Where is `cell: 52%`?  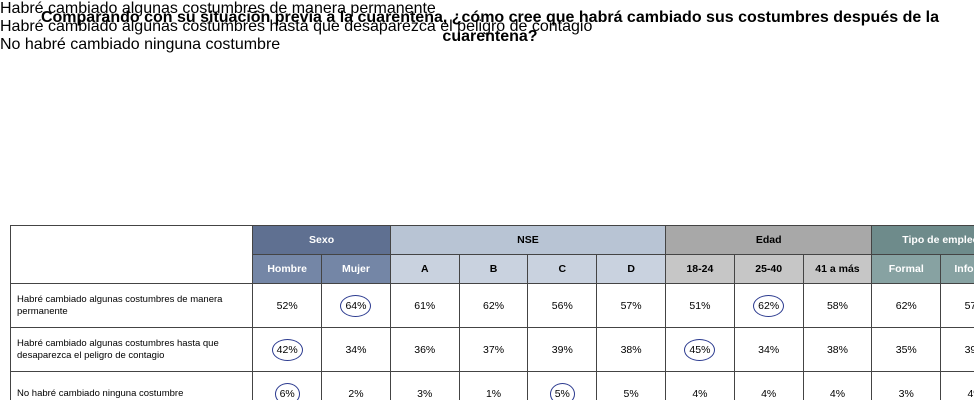 cell: 52% is located at coordinates (287, 305).